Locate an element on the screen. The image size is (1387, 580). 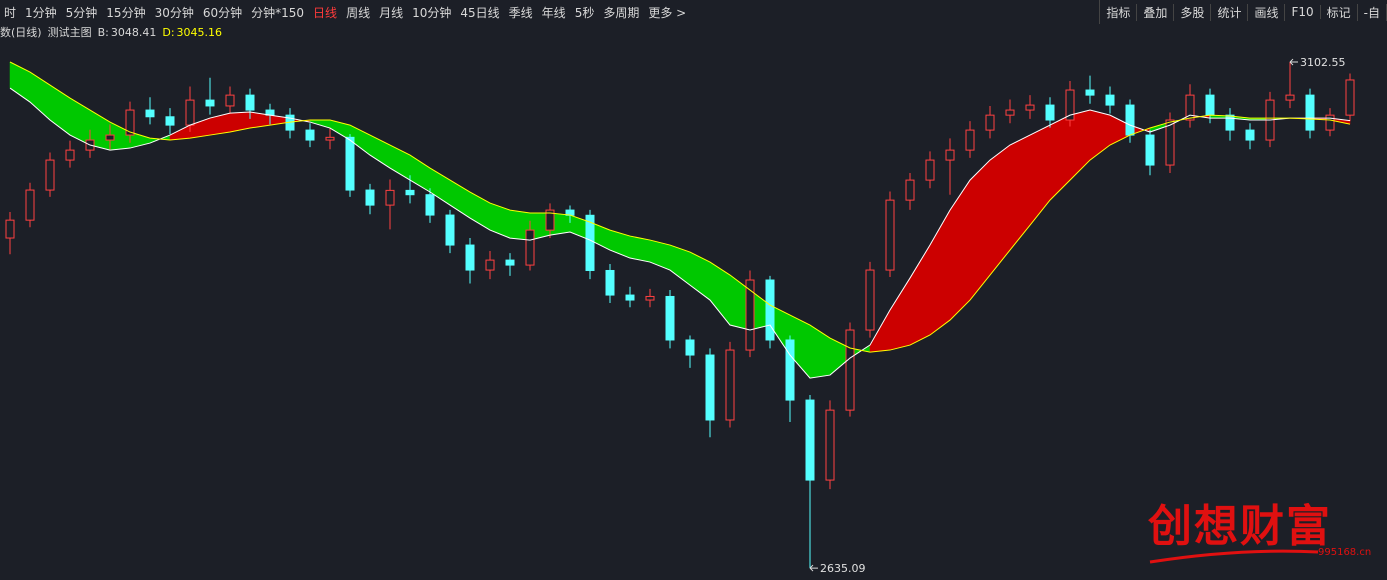
tool-button: 叠加 is located at coordinates (1156, 12).